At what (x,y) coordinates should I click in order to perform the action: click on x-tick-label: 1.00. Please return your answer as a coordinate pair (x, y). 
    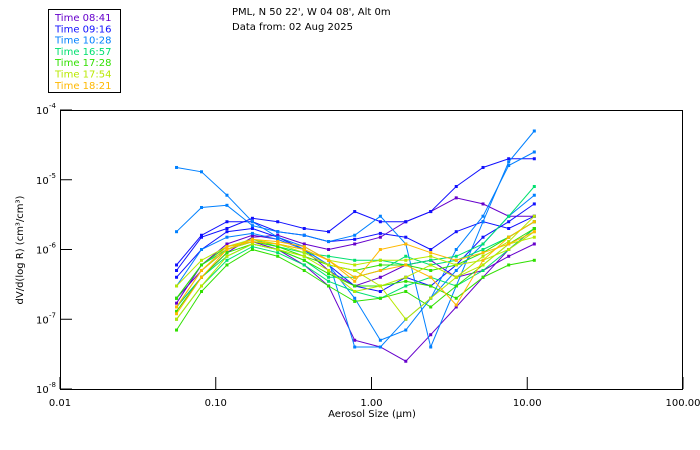
    Looking at the image, I should click on (371, 403).